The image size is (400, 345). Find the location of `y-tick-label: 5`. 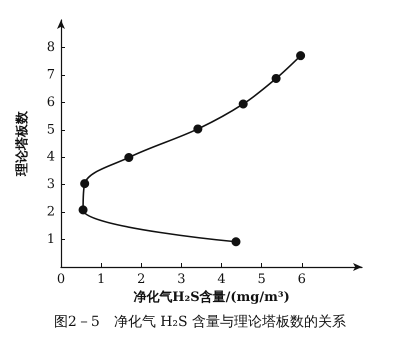

y-tick-label: 5 is located at coordinates (50, 130).